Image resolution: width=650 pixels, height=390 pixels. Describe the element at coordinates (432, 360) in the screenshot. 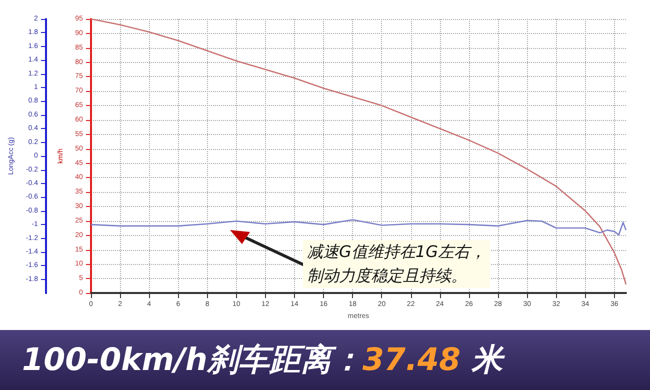

I see `text: 37.48 米` at that location.